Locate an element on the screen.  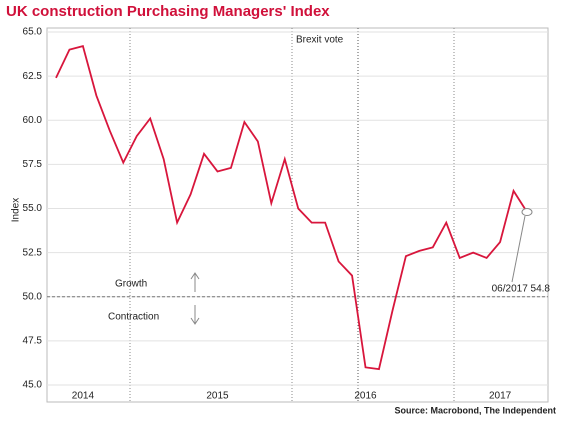
y-tick-label: 45.0 is located at coordinates (33, 385).